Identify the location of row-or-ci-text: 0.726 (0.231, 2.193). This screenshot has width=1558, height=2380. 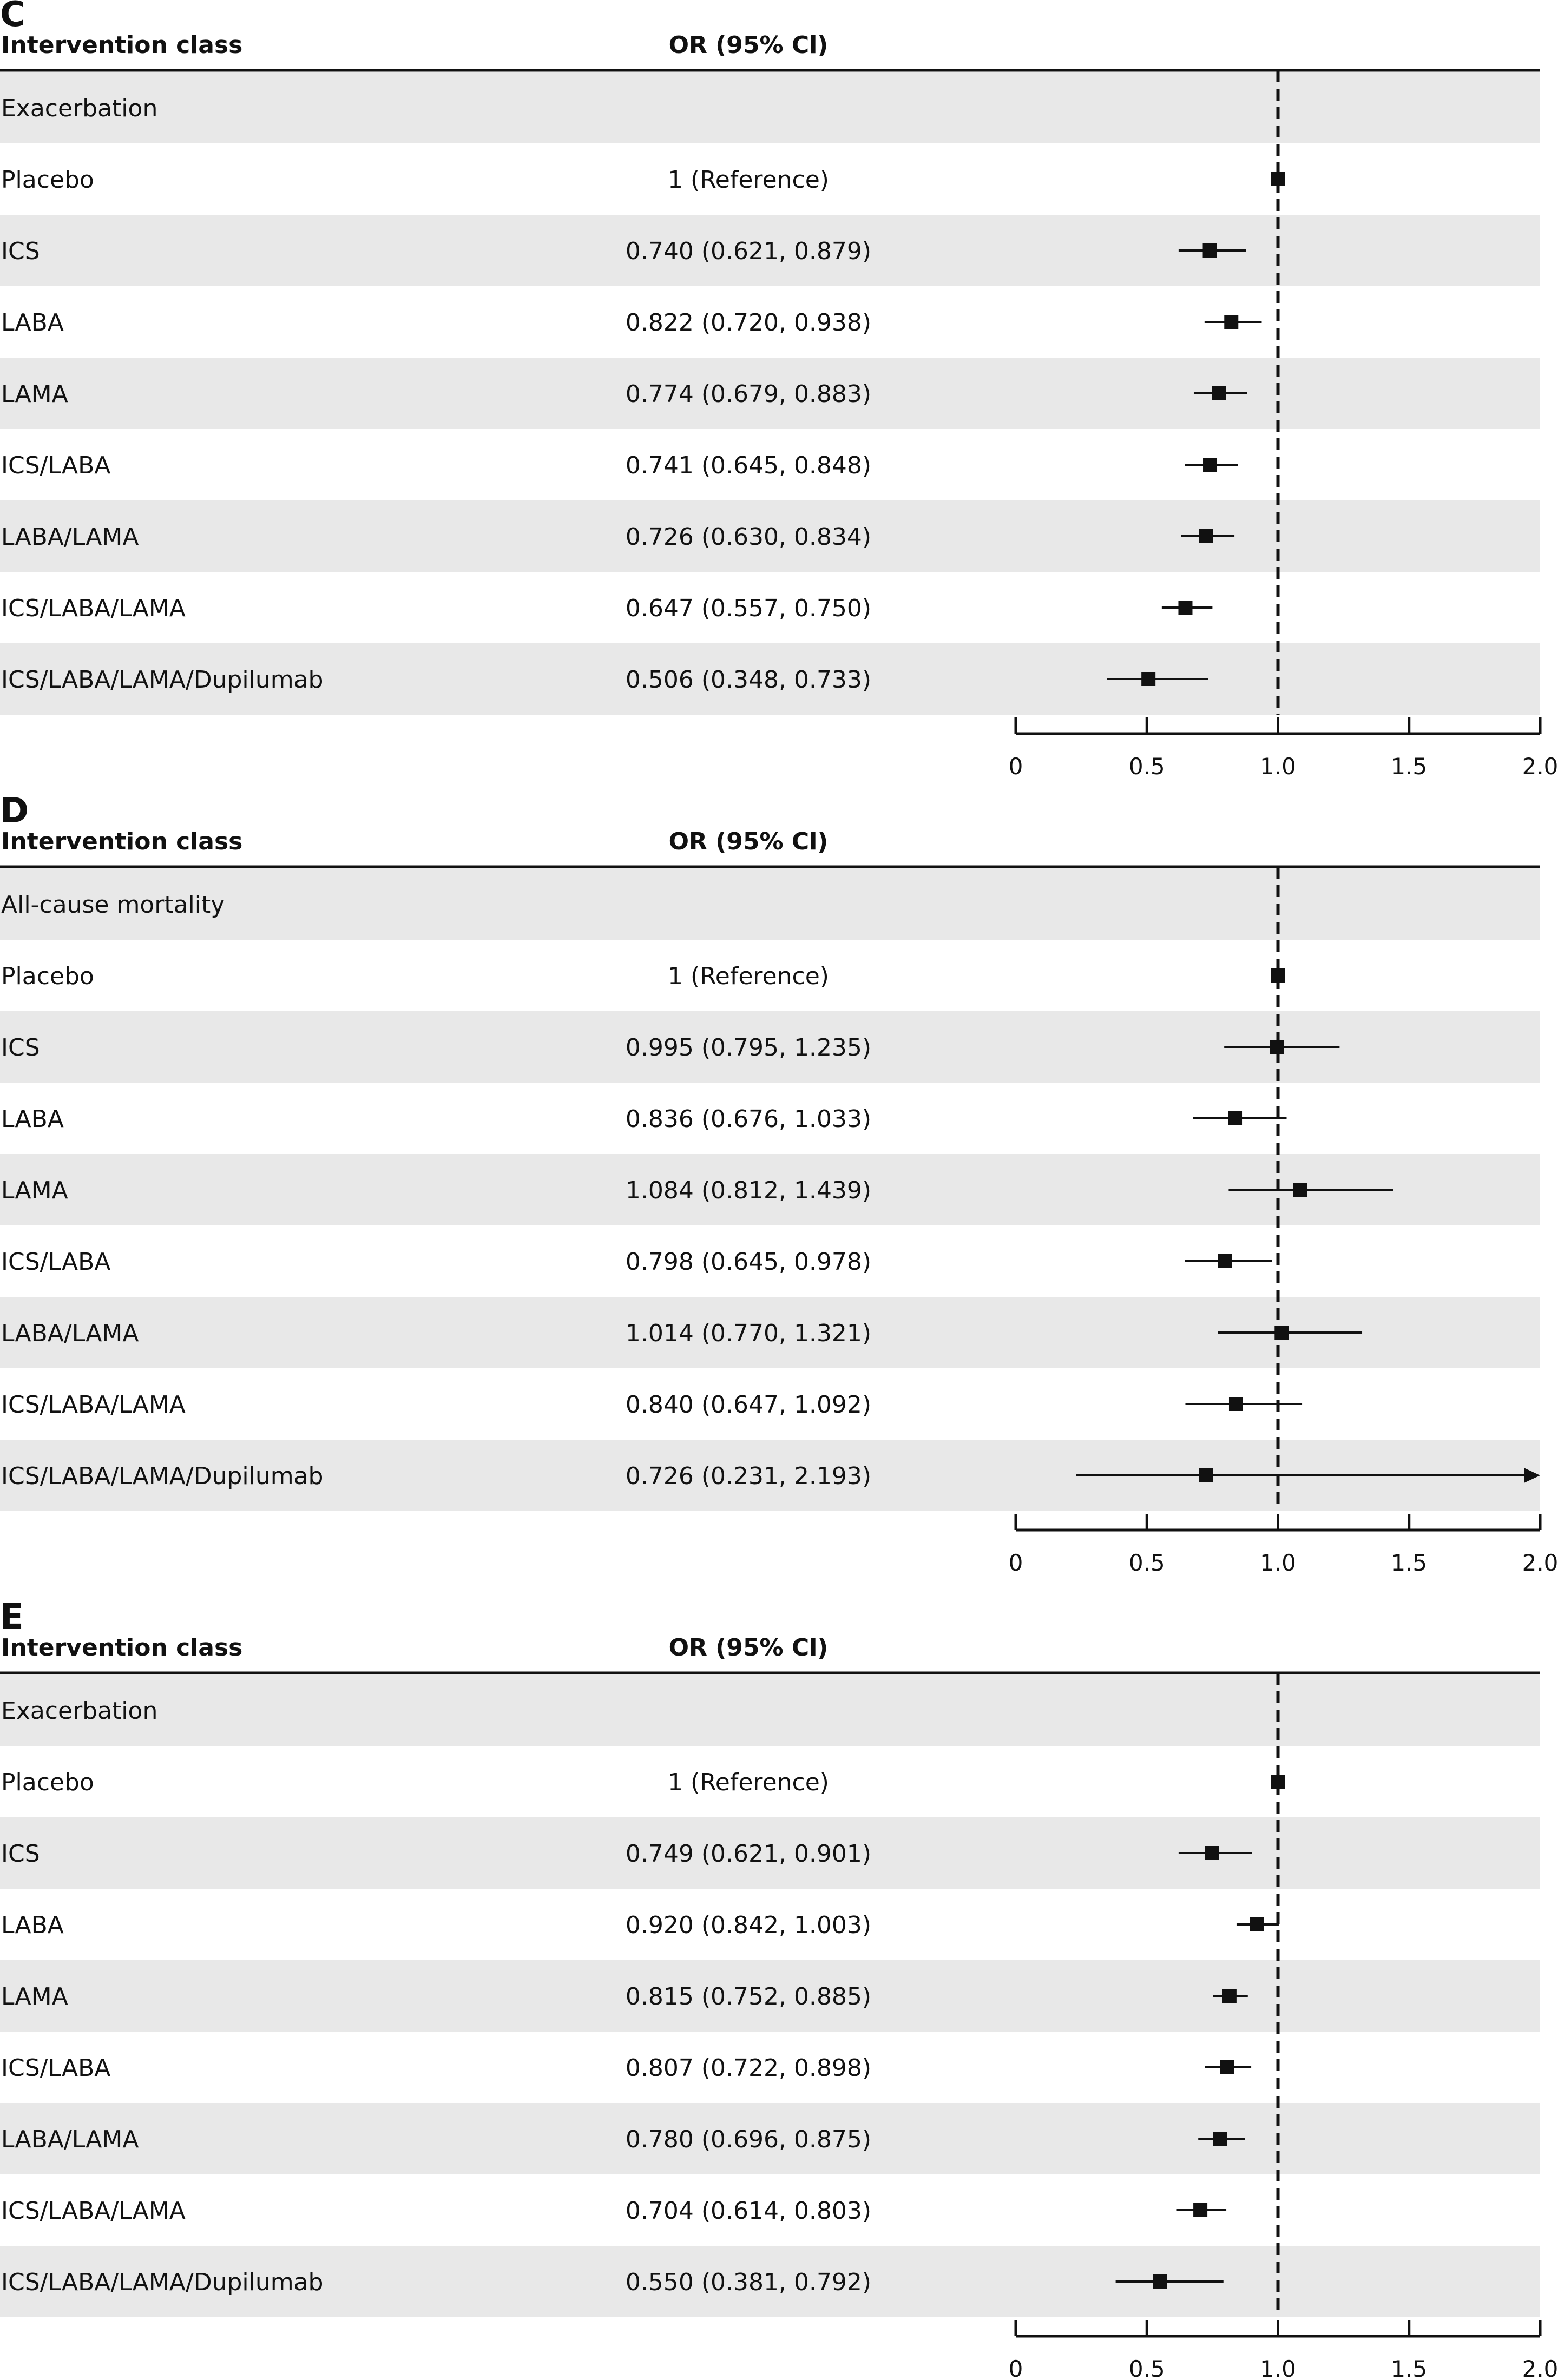
(748, 1476).